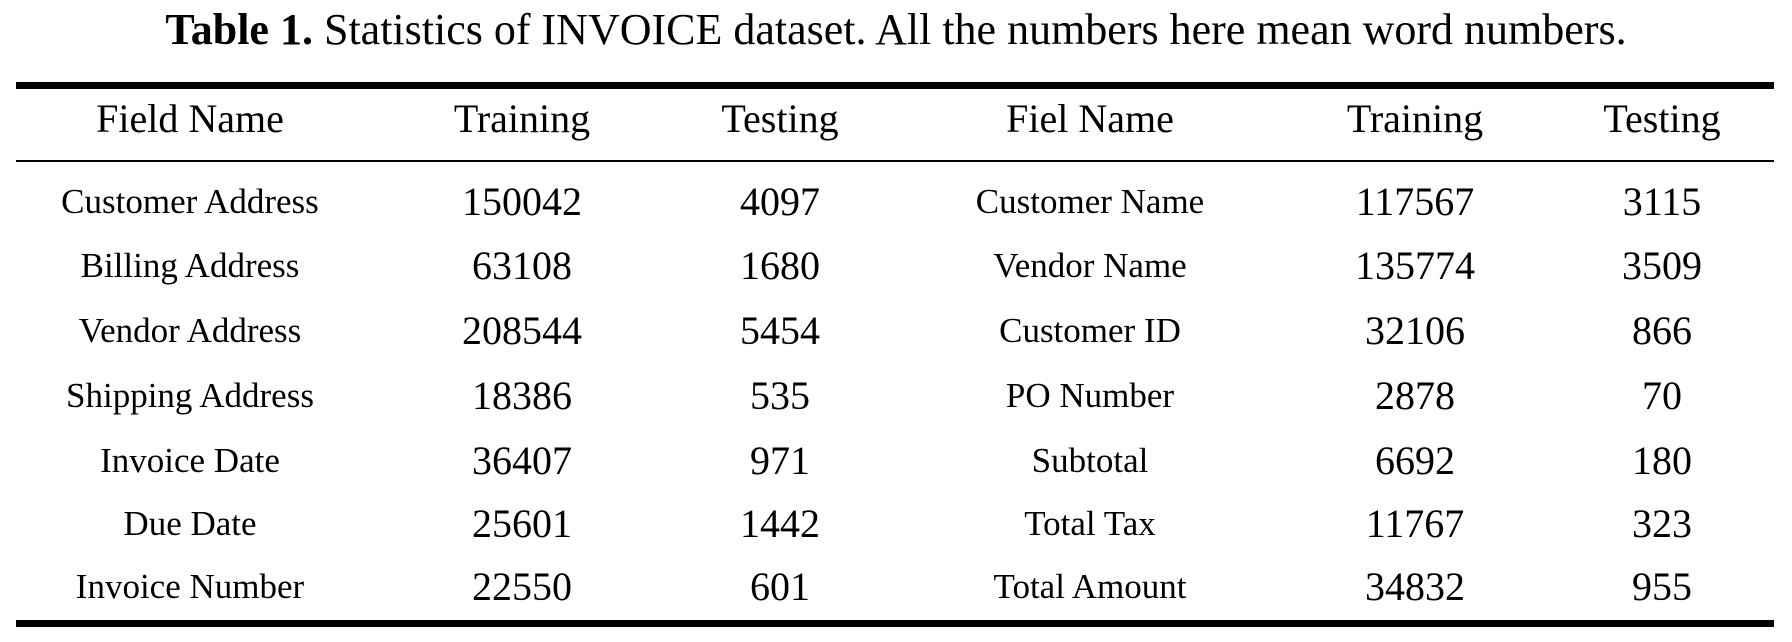  What do you see at coordinates (1090, 395) in the screenshot?
I see `field-name-cell: PO Number` at bounding box center [1090, 395].